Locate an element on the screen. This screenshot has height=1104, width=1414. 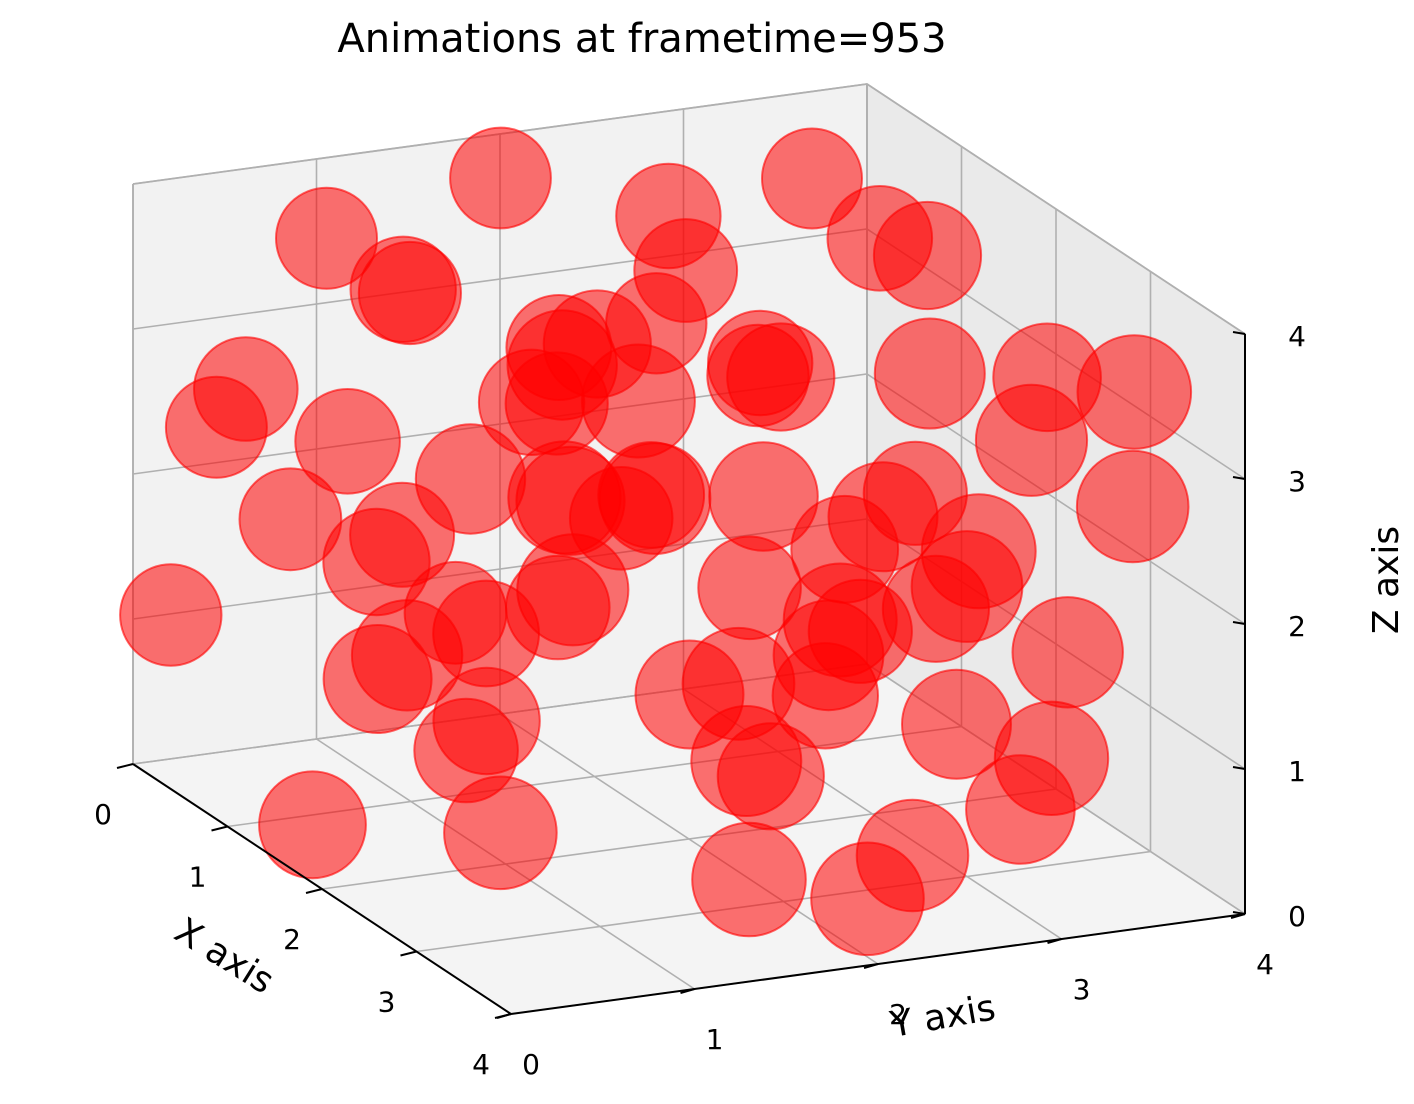
y-tick-label: 2 is located at coordinates (898, 1014).